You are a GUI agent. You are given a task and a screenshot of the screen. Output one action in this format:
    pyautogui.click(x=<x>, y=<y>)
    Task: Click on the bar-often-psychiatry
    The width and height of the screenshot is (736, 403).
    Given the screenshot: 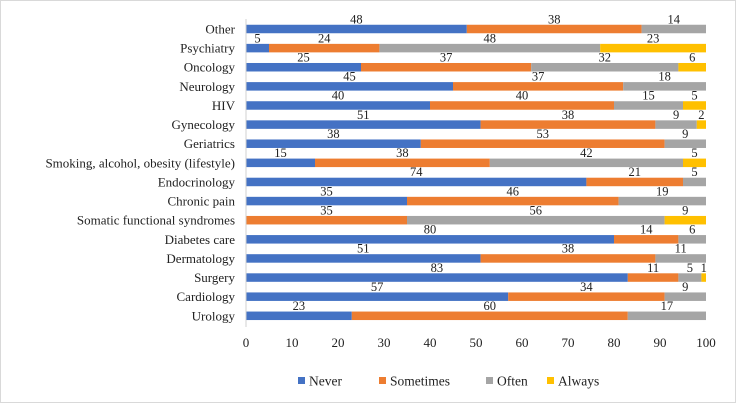 What is the action you would take?
    pyautogui.click(x=490, y=48)
    